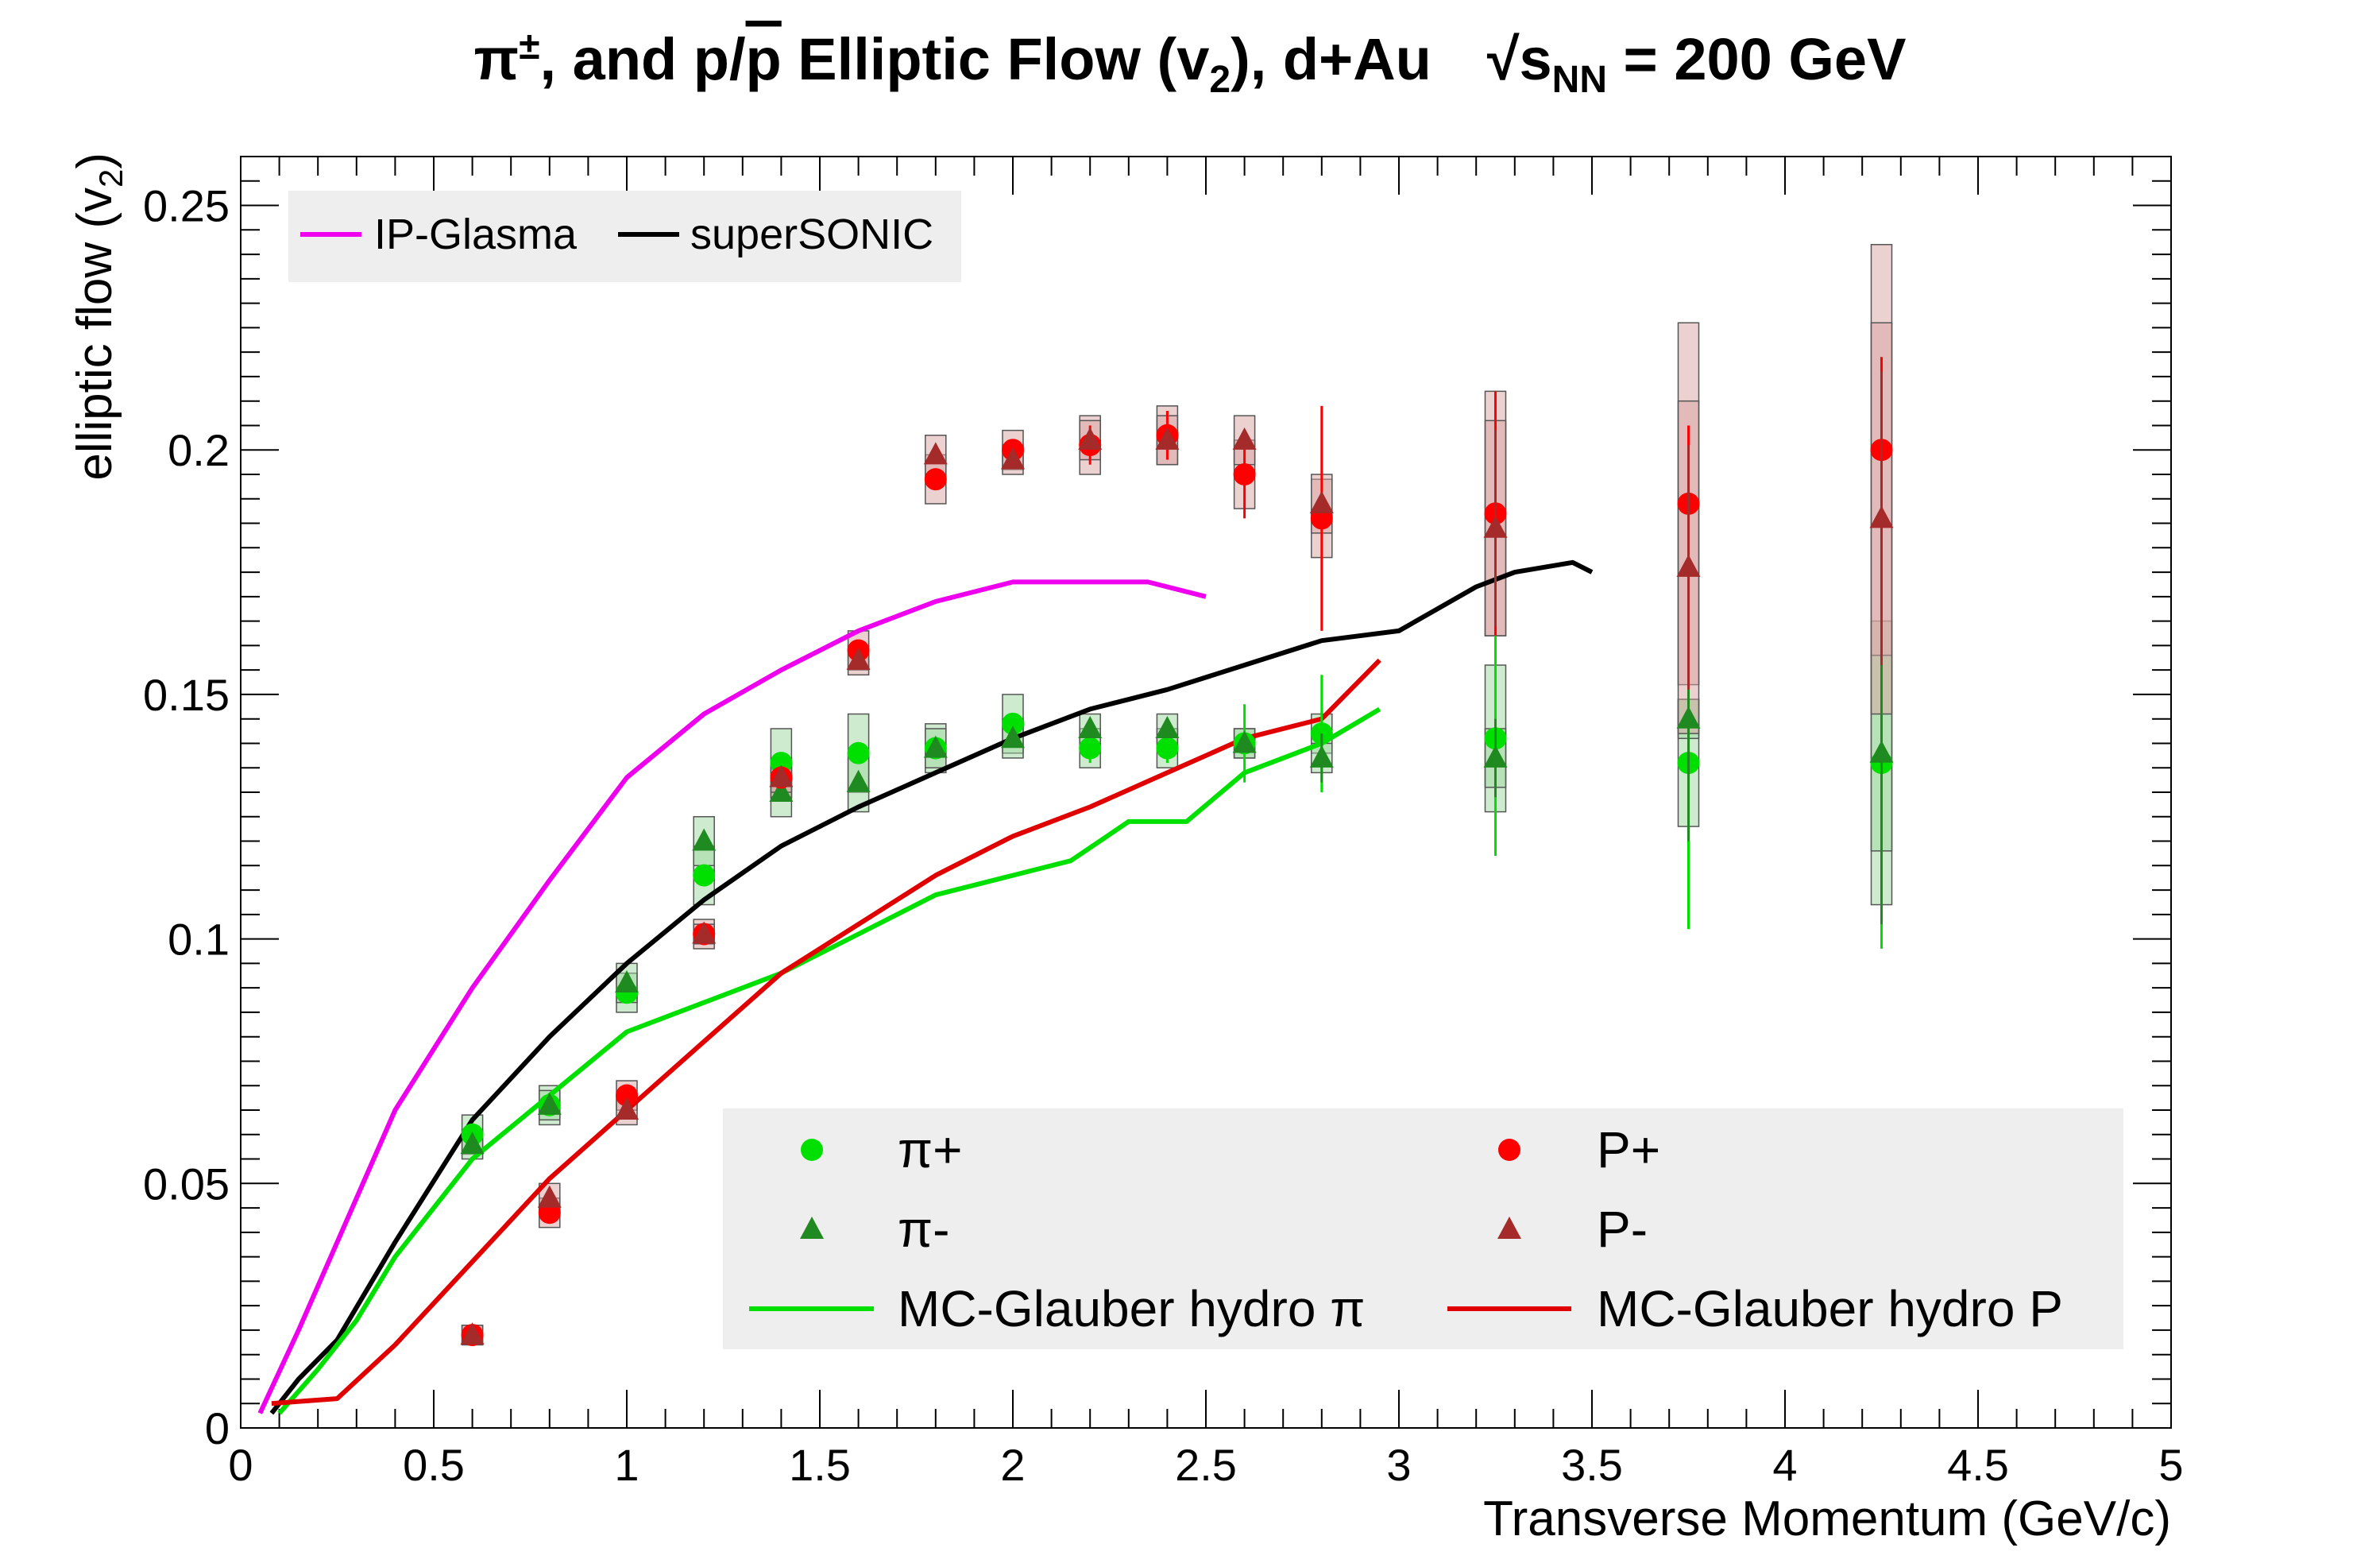 The image size is (2380, 1567). I want to click on legend-models: IP-Glasma superSONIC, so click(624, 236).